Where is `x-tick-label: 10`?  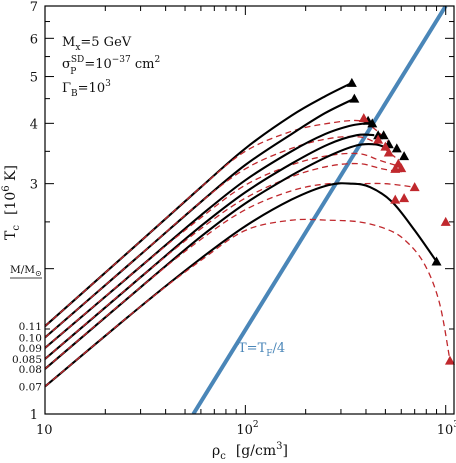 x-tick-label: 10 is located at coordinates (44, 430).